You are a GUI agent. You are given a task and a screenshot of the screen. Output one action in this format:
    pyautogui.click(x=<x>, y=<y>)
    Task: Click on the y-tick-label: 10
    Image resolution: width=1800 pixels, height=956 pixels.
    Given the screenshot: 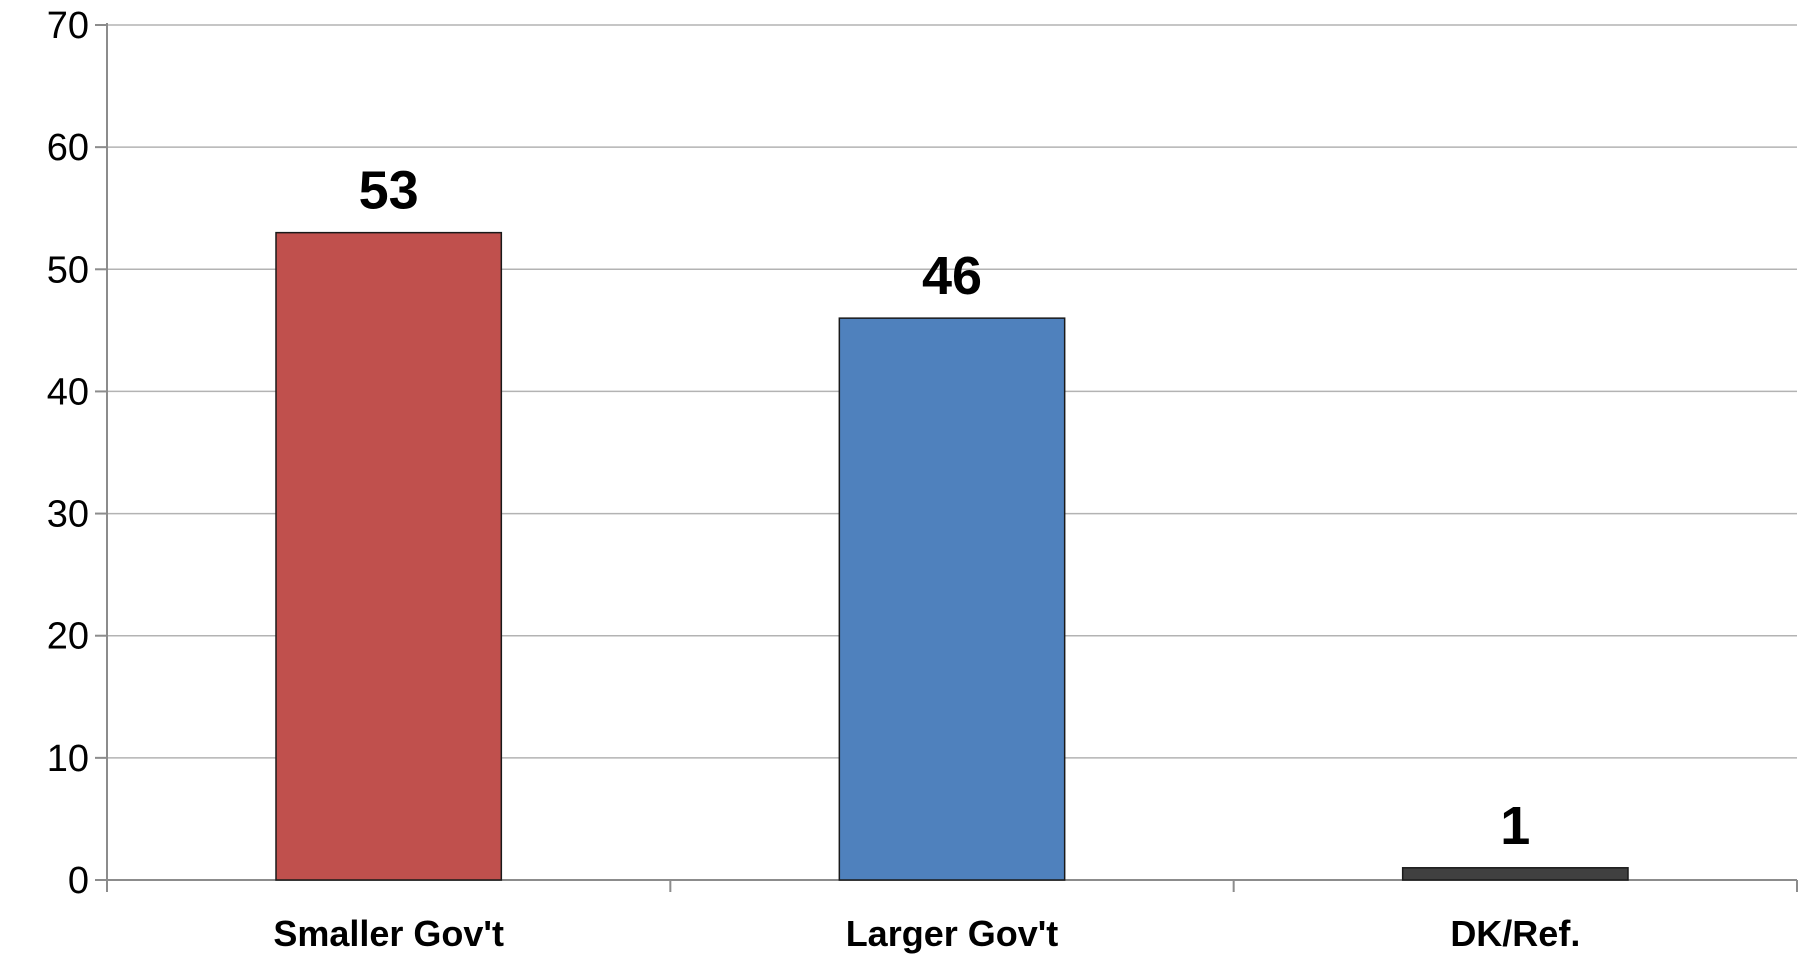 What is the action you would take?
    pyautogui.click(x=68, y=759)
    